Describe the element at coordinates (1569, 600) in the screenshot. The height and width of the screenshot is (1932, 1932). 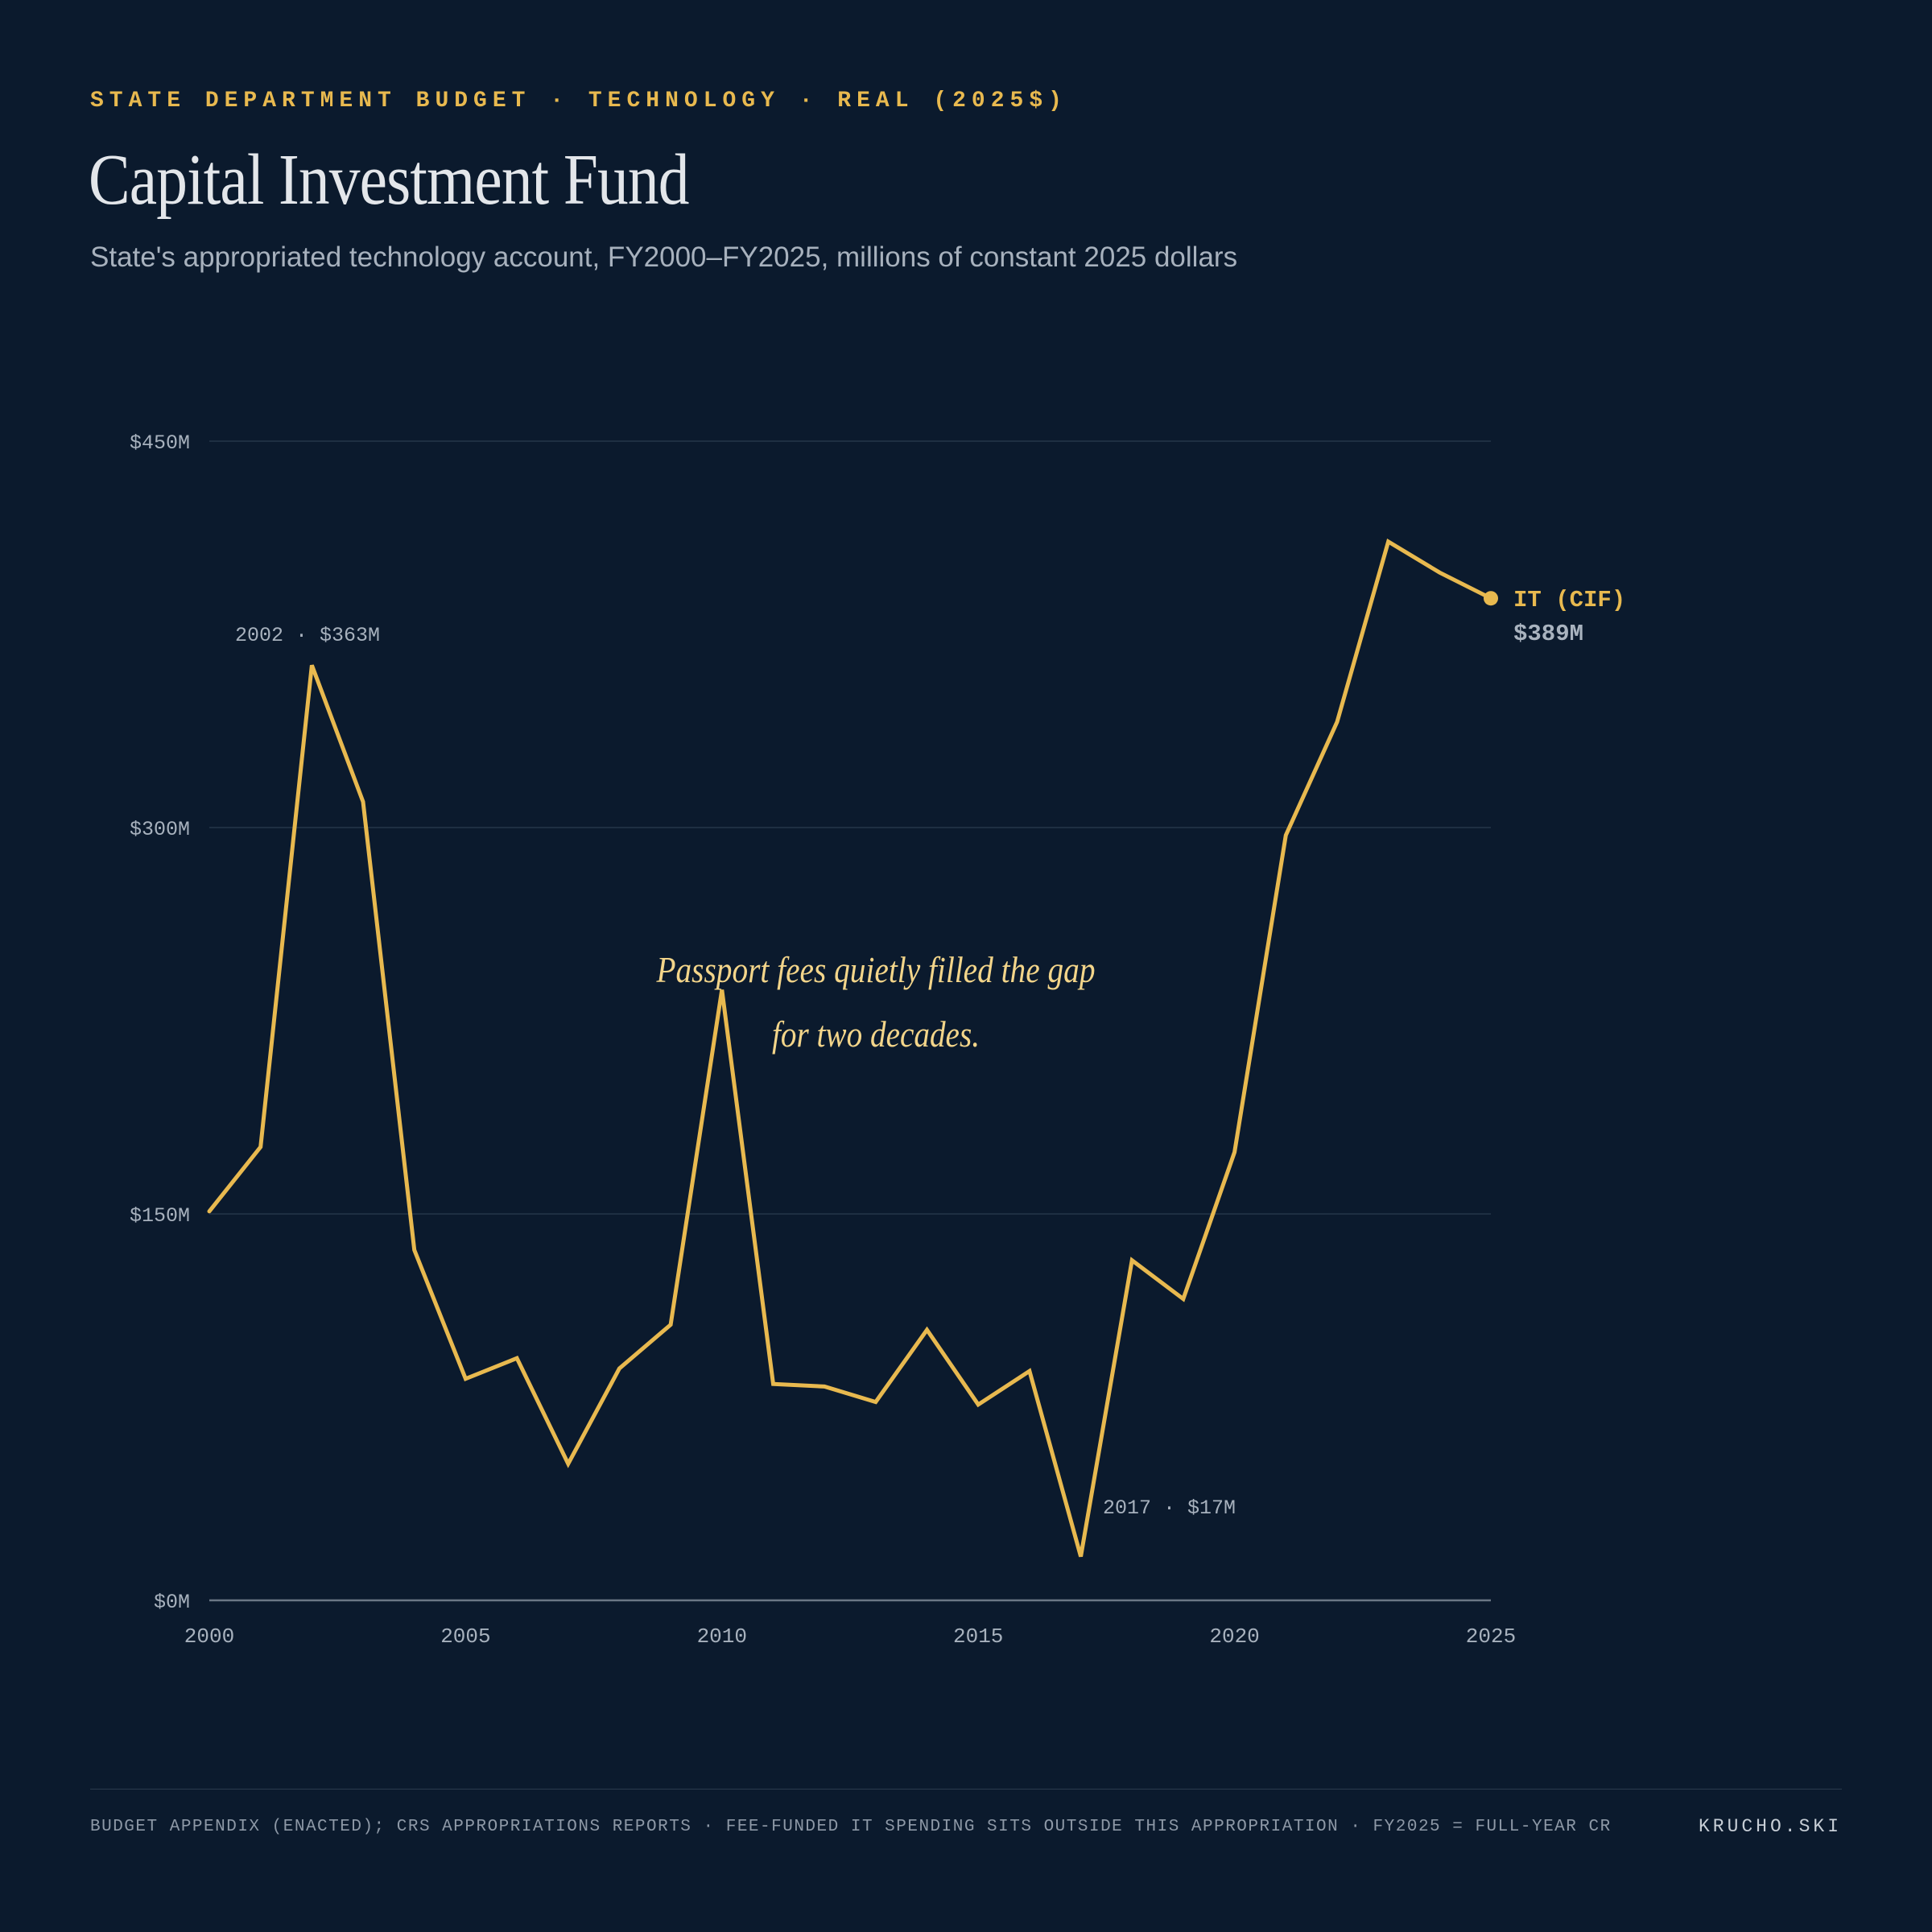
I see `series-end-label: IT (CIF)` at that location.